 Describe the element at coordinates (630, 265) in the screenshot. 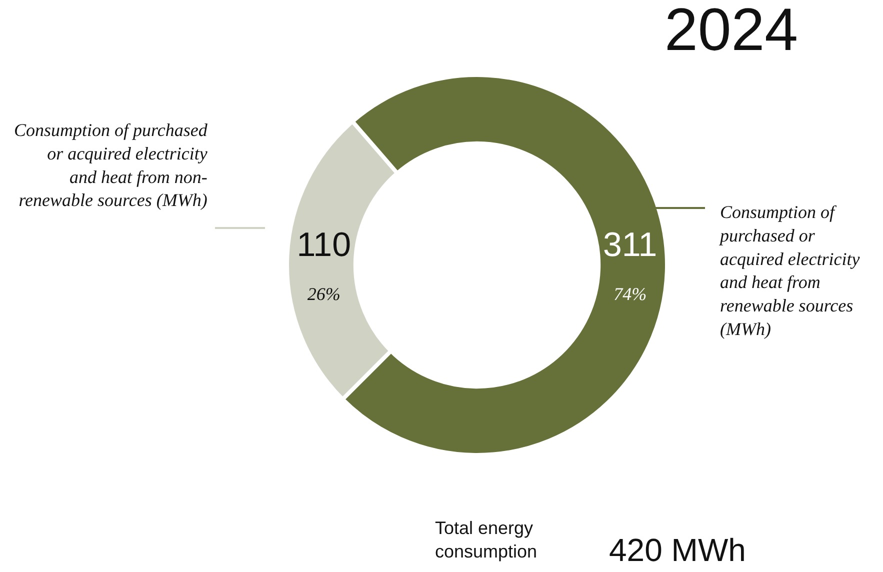

I see `data-label: 311 74%` at that location.